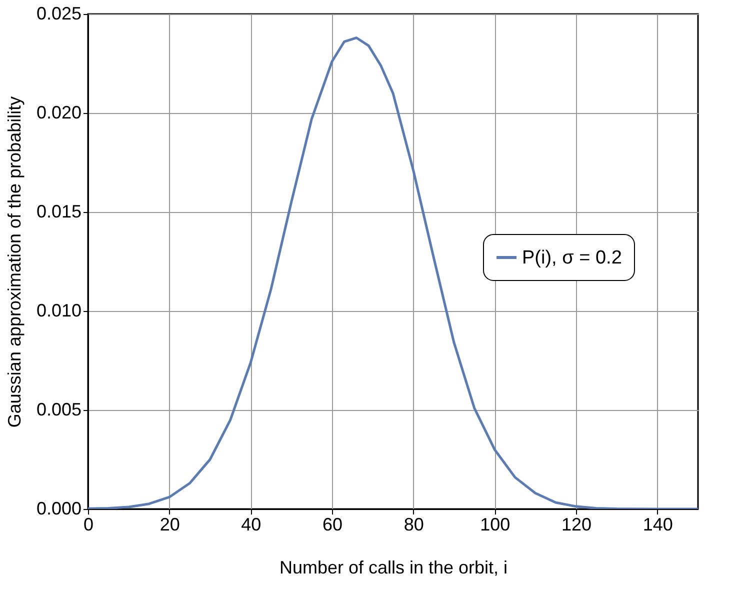 The width and height of the screenshot is (730, 596). What do you see at coordinates (572, 258) in the screenshot?
I see `legend-label: P(i), σ = 0.2` at bounding box center [572, 258].